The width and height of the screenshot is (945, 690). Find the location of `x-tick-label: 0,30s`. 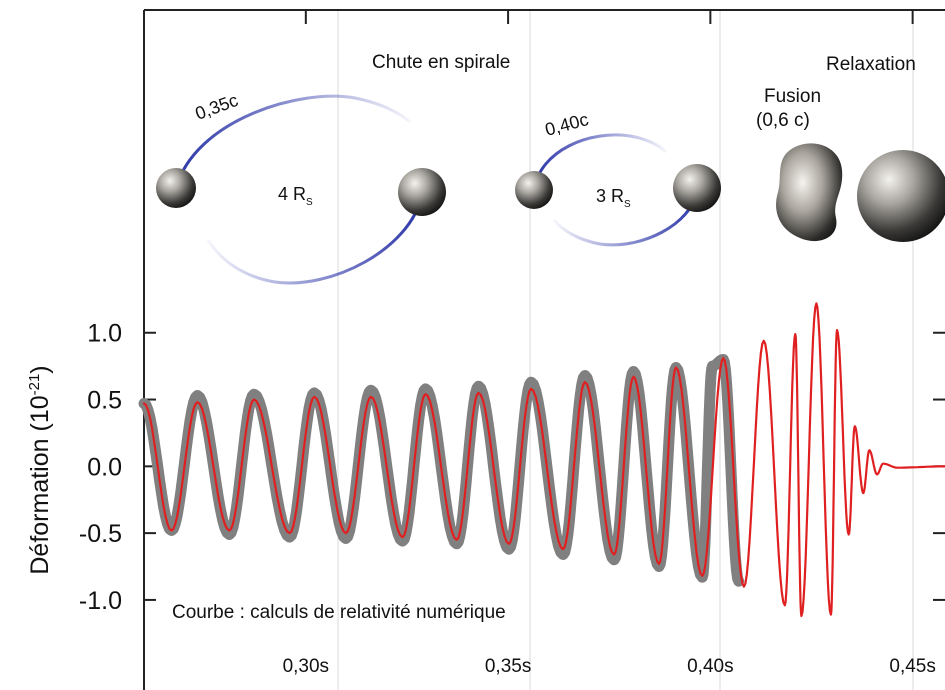

x-tick-label: 0,30s is located at coordinates (306, 666).